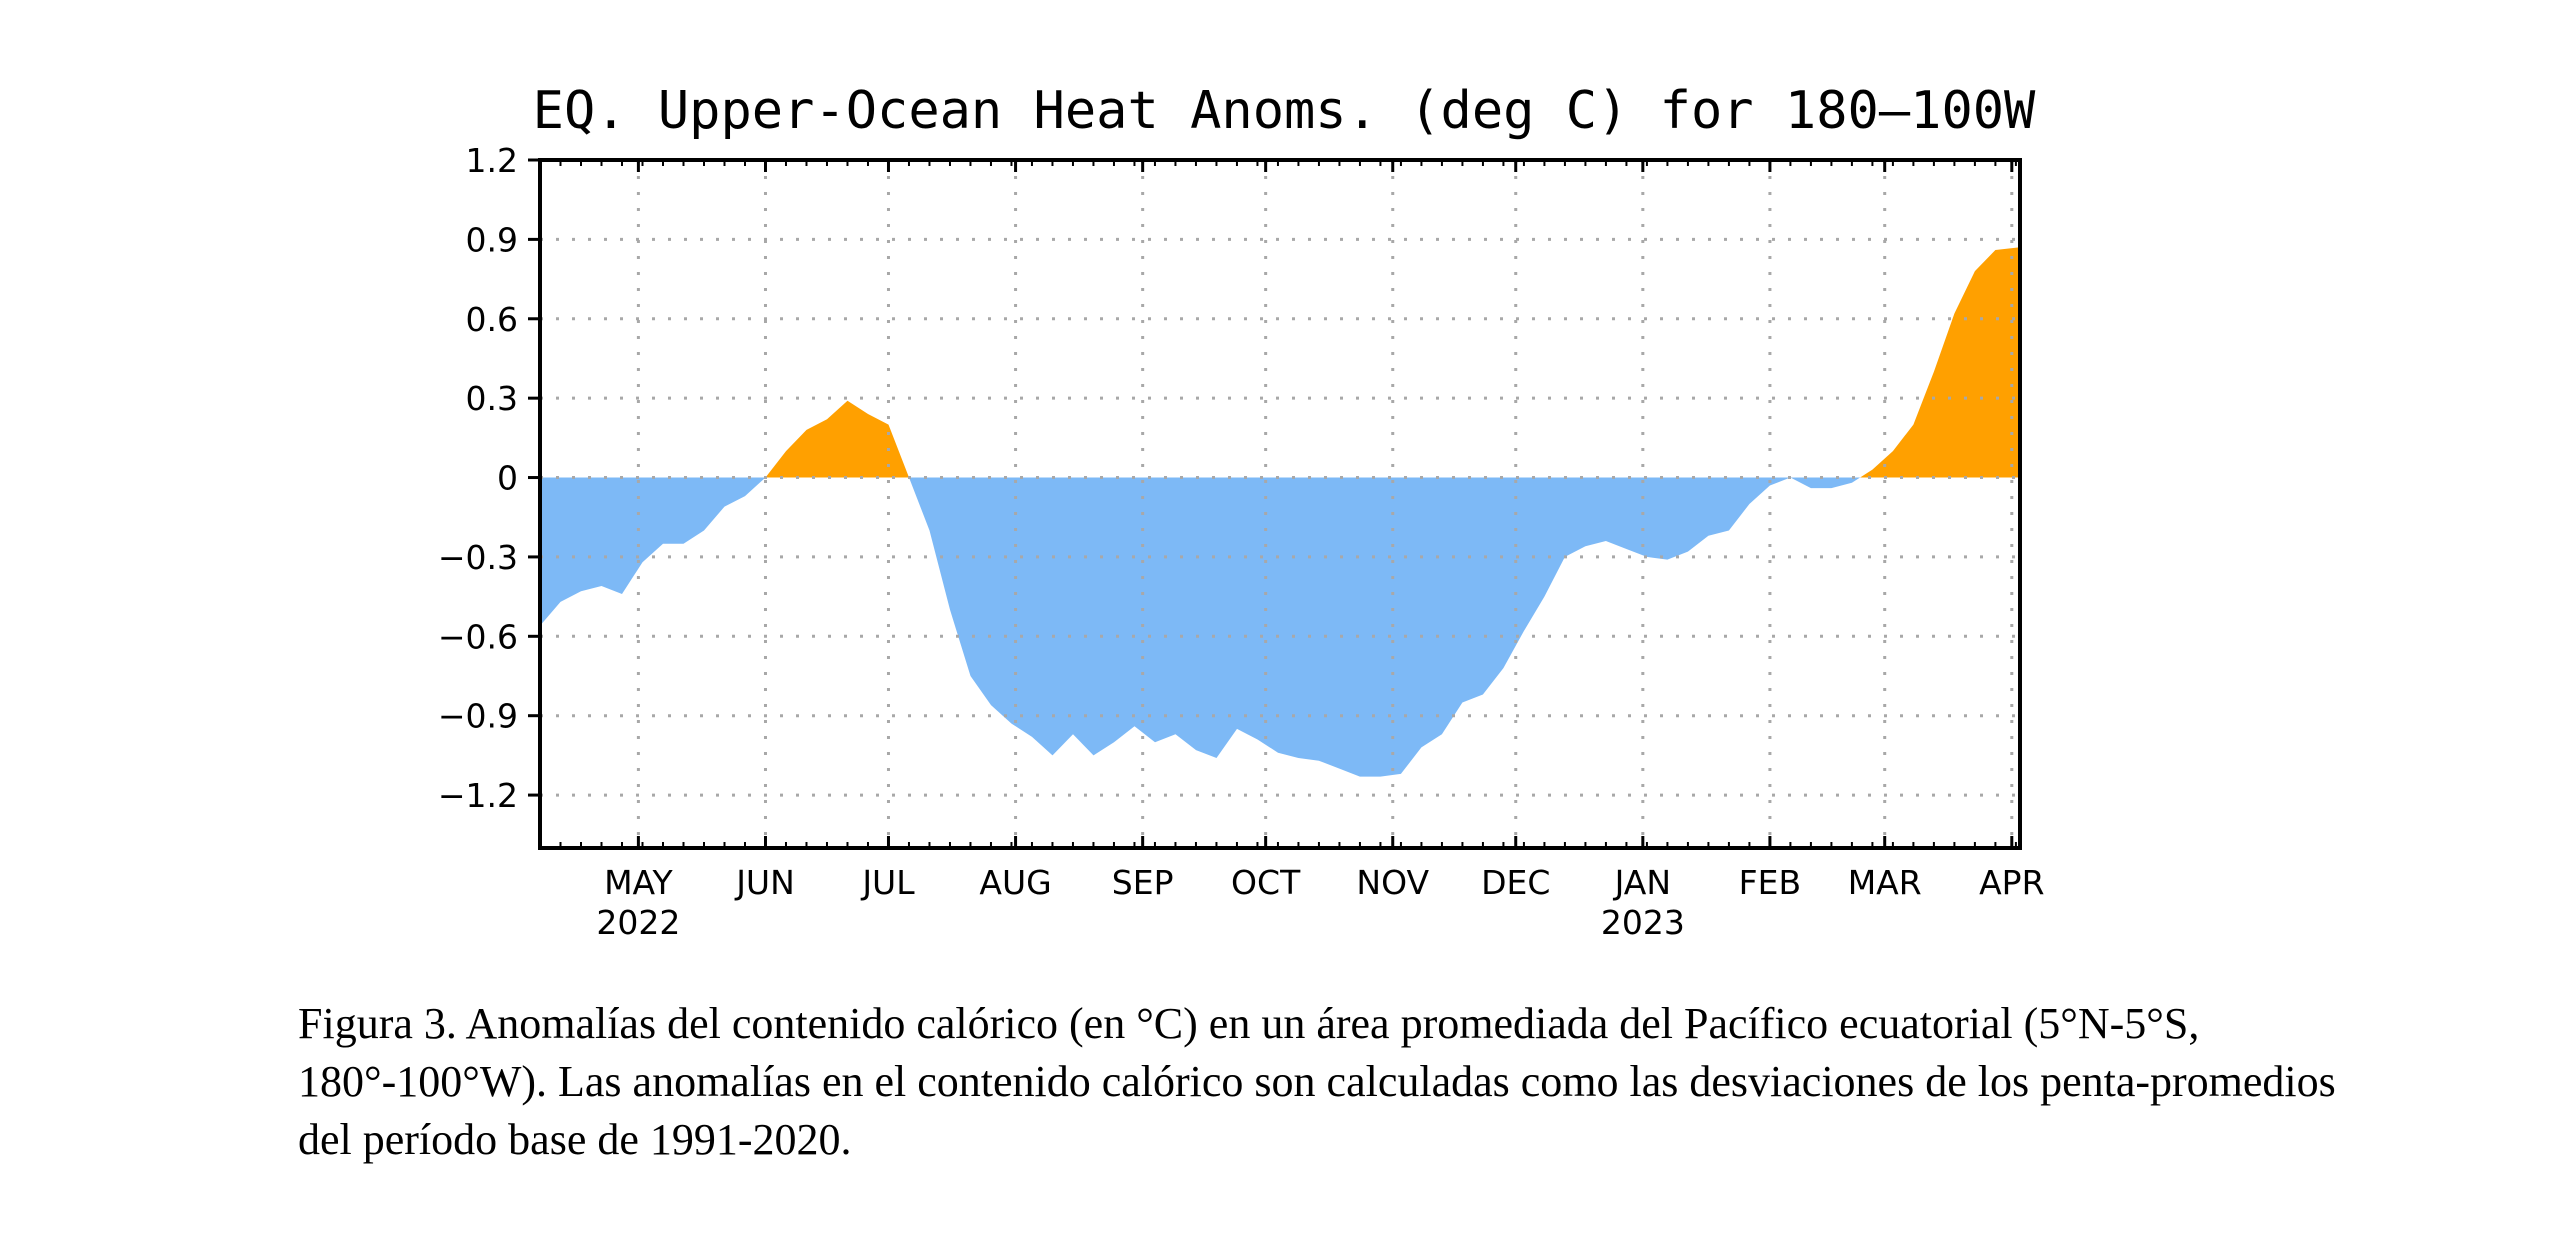 The image size is (2550, 1237). Describe the element at coordinates (478, 716) in the screenshot. I see `y-tick-label: −0.9` at that location.